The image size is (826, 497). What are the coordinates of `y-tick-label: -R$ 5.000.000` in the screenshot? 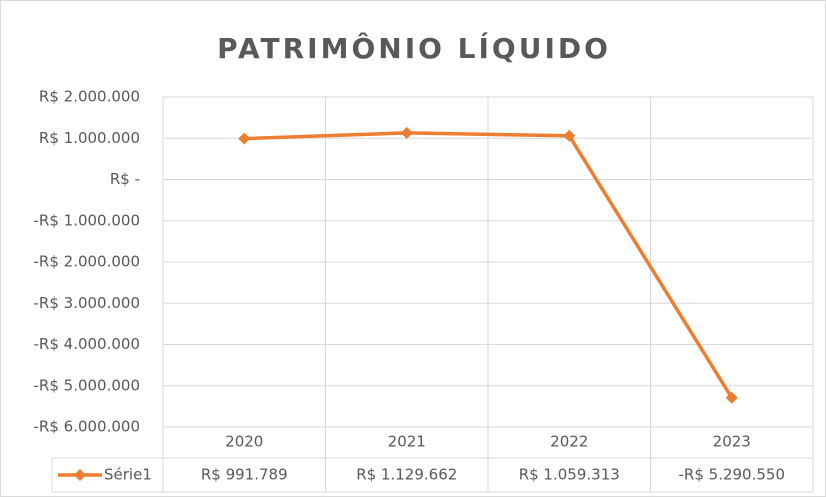 It's located at (87, 385).